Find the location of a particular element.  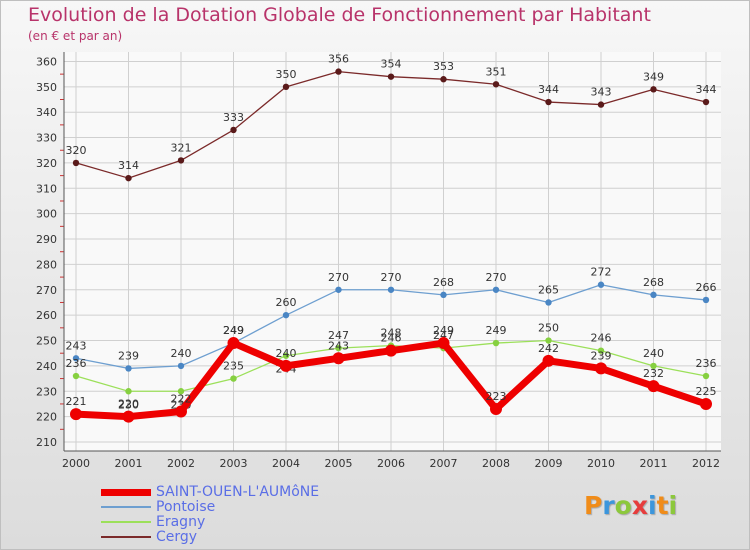

logo-letter: P is located at coordinates (593, 505).